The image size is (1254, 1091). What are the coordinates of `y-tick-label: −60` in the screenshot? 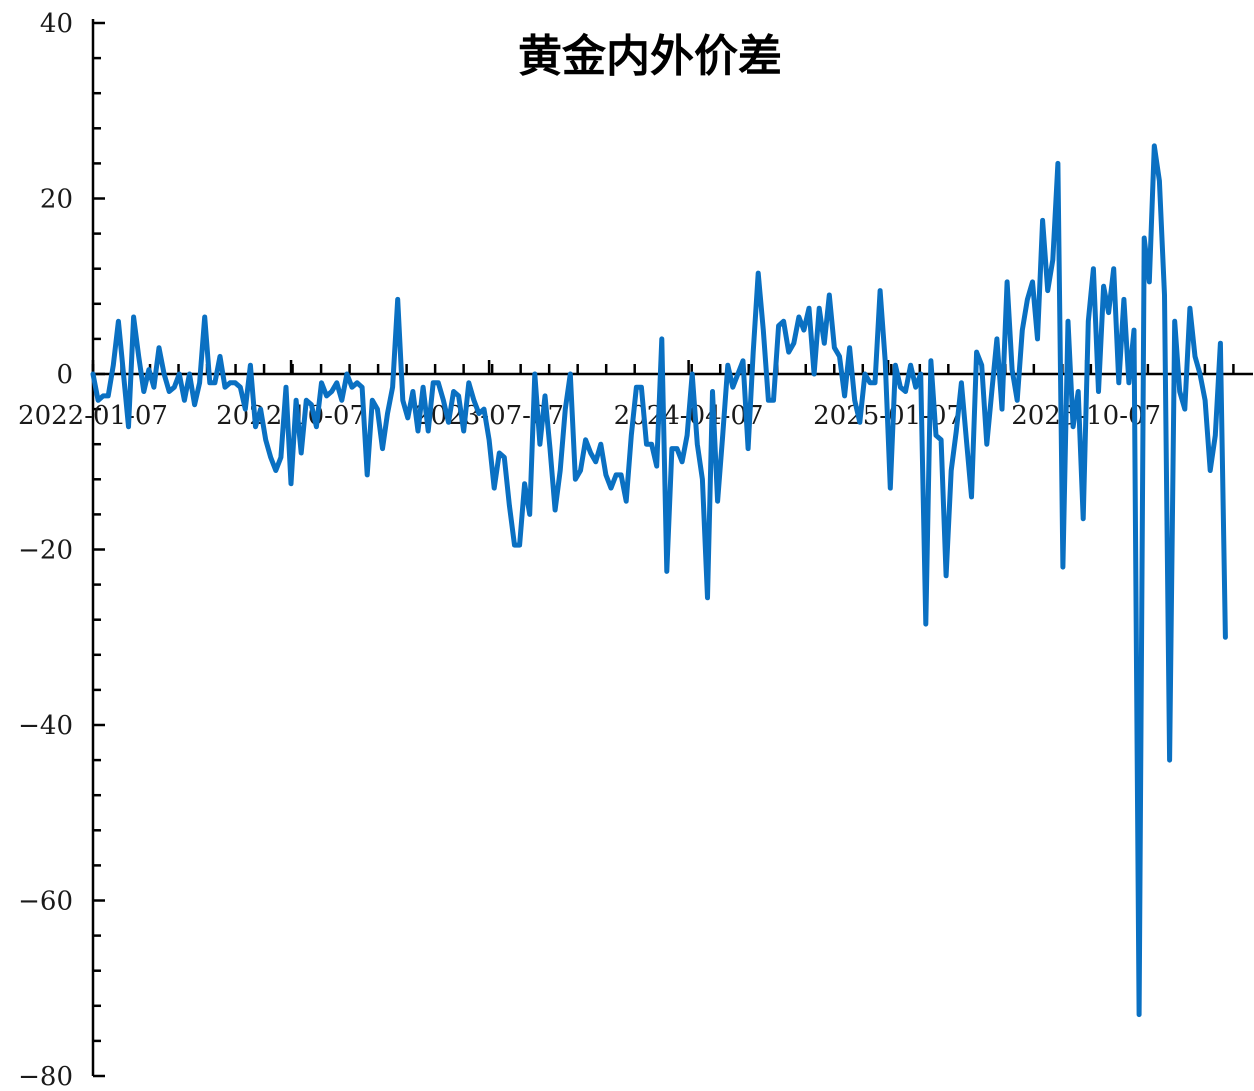 It's located at (45, 902).